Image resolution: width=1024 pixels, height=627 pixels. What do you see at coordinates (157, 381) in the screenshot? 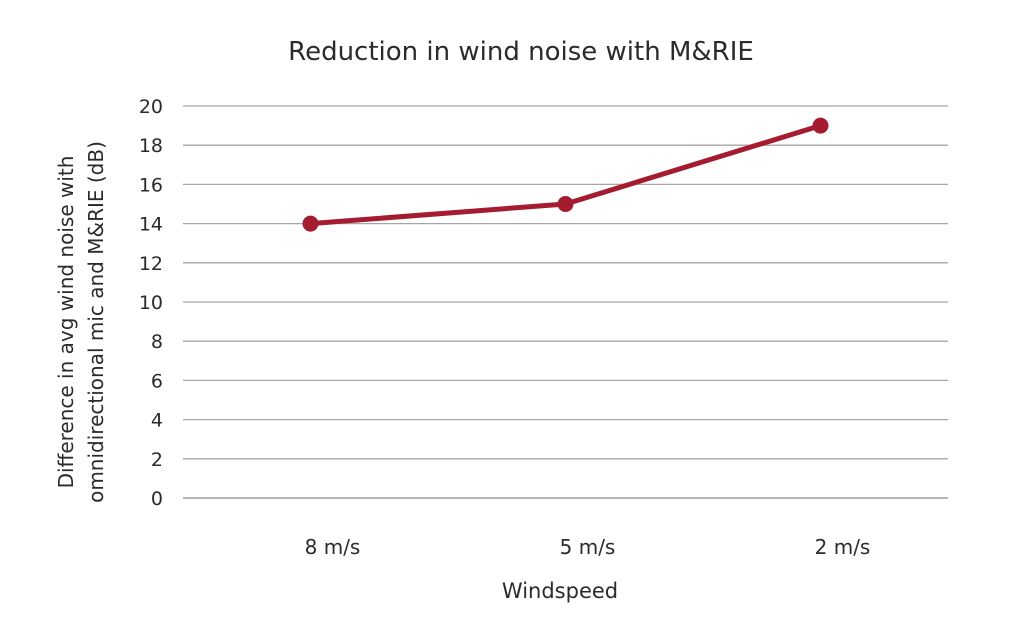
I see `y-tick-label: 6` at bounding box center [157, 381].